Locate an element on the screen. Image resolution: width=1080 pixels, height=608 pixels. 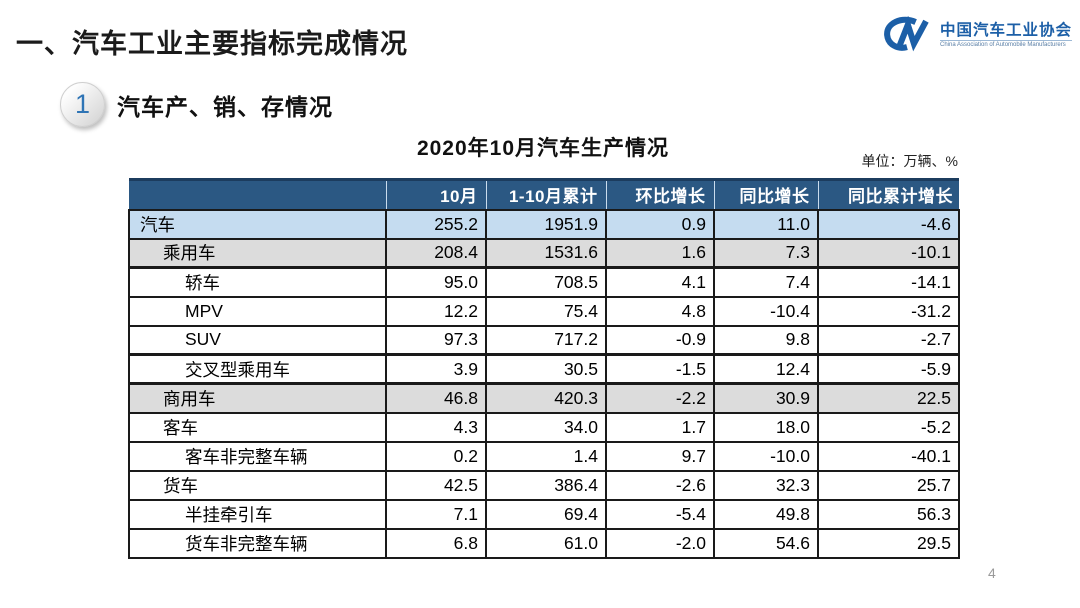
cell-value: -5.2 is located at coordinates (888, 427).